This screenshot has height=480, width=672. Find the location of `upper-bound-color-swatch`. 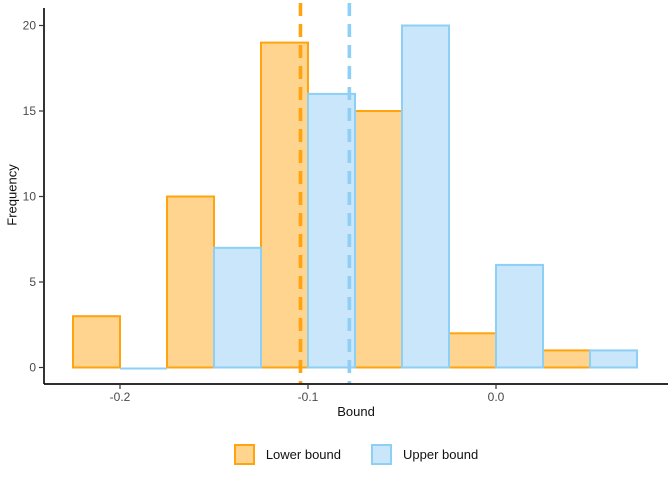

upper-bound-color-swatch is located at coordinates (381, 454).